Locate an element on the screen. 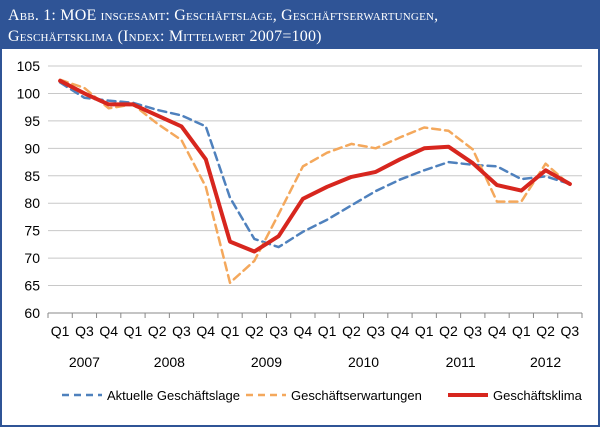 This screenshot has height=427, width=600. y-tick-label-95: 95 is located at coordinates (32, 121).